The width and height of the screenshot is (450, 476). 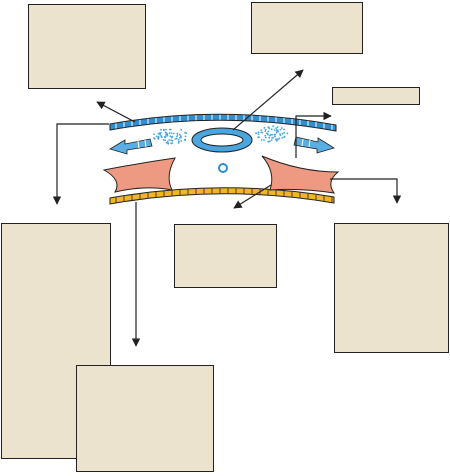 I want to click on arrow-to-box-d, so click(x=80, y=164).